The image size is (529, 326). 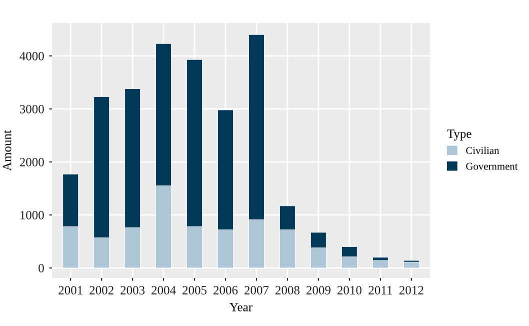 What do you see at coordinates (32, 56) in the screenshot?
I see `y-tick-label: 4000` at bounding box center [32, 56].